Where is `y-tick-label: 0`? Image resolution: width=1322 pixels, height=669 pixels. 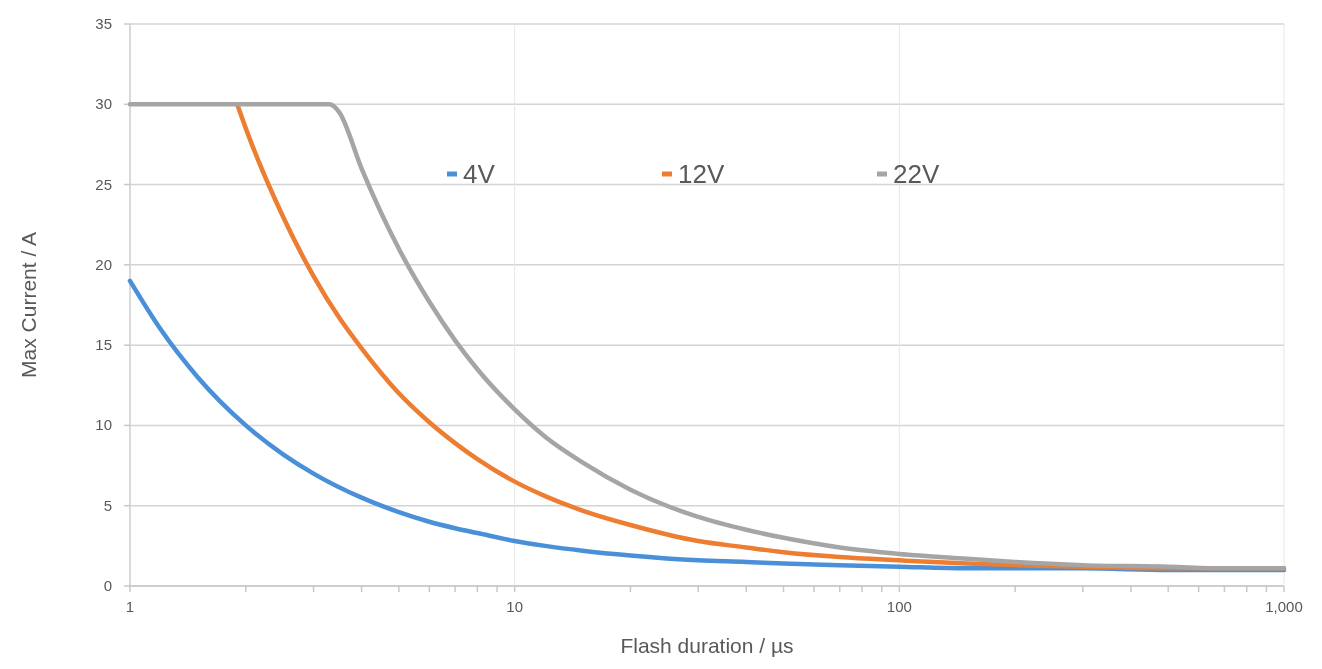 y-tick-label: 0 is located at coordinates (107, 585).